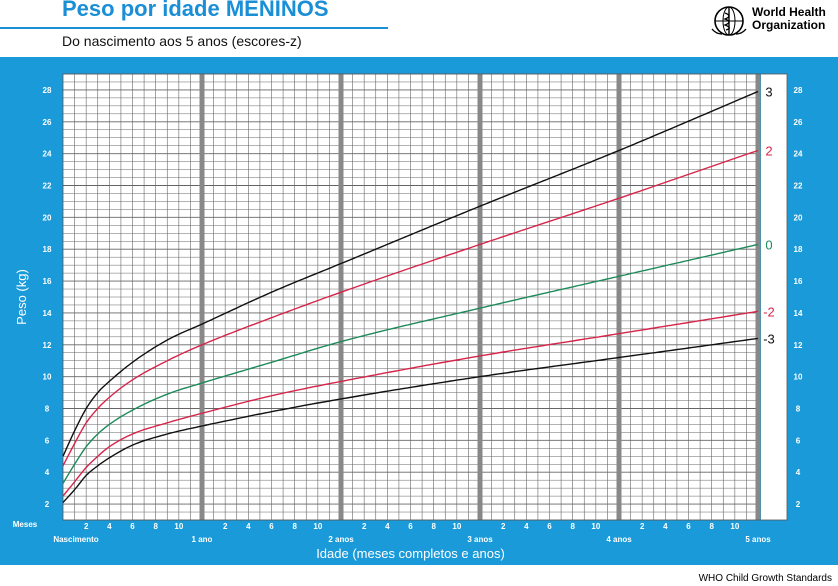 The height and width of the screenshot is (586, 838). Describe the element at coordinates (798, 409) in the screenshot. I see `y-tick-label-right: 8` at that location.